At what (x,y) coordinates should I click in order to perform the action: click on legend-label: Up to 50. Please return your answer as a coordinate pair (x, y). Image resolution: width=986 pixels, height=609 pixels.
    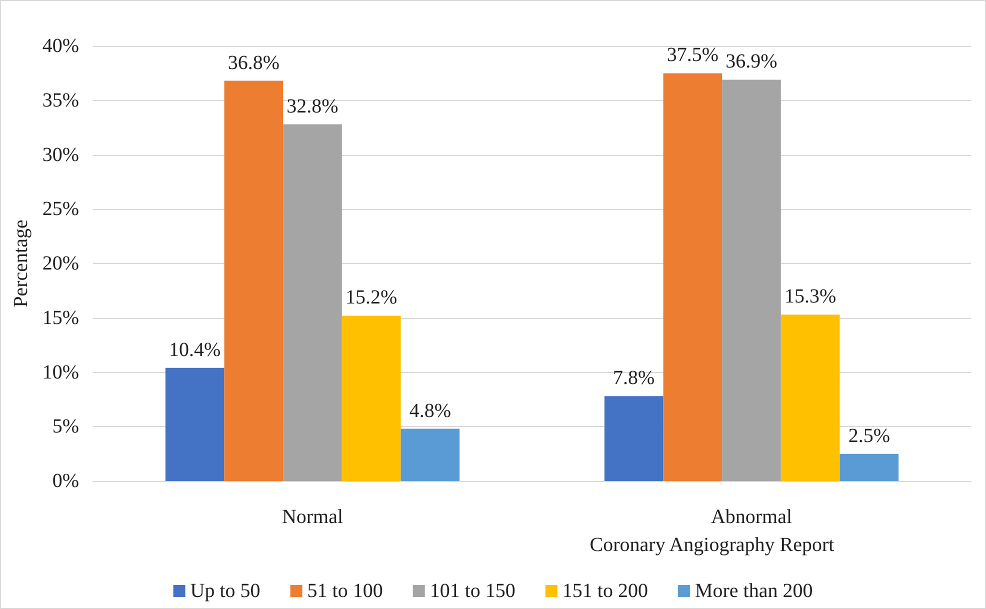
    Looking at the image, I should click on (225, 591).